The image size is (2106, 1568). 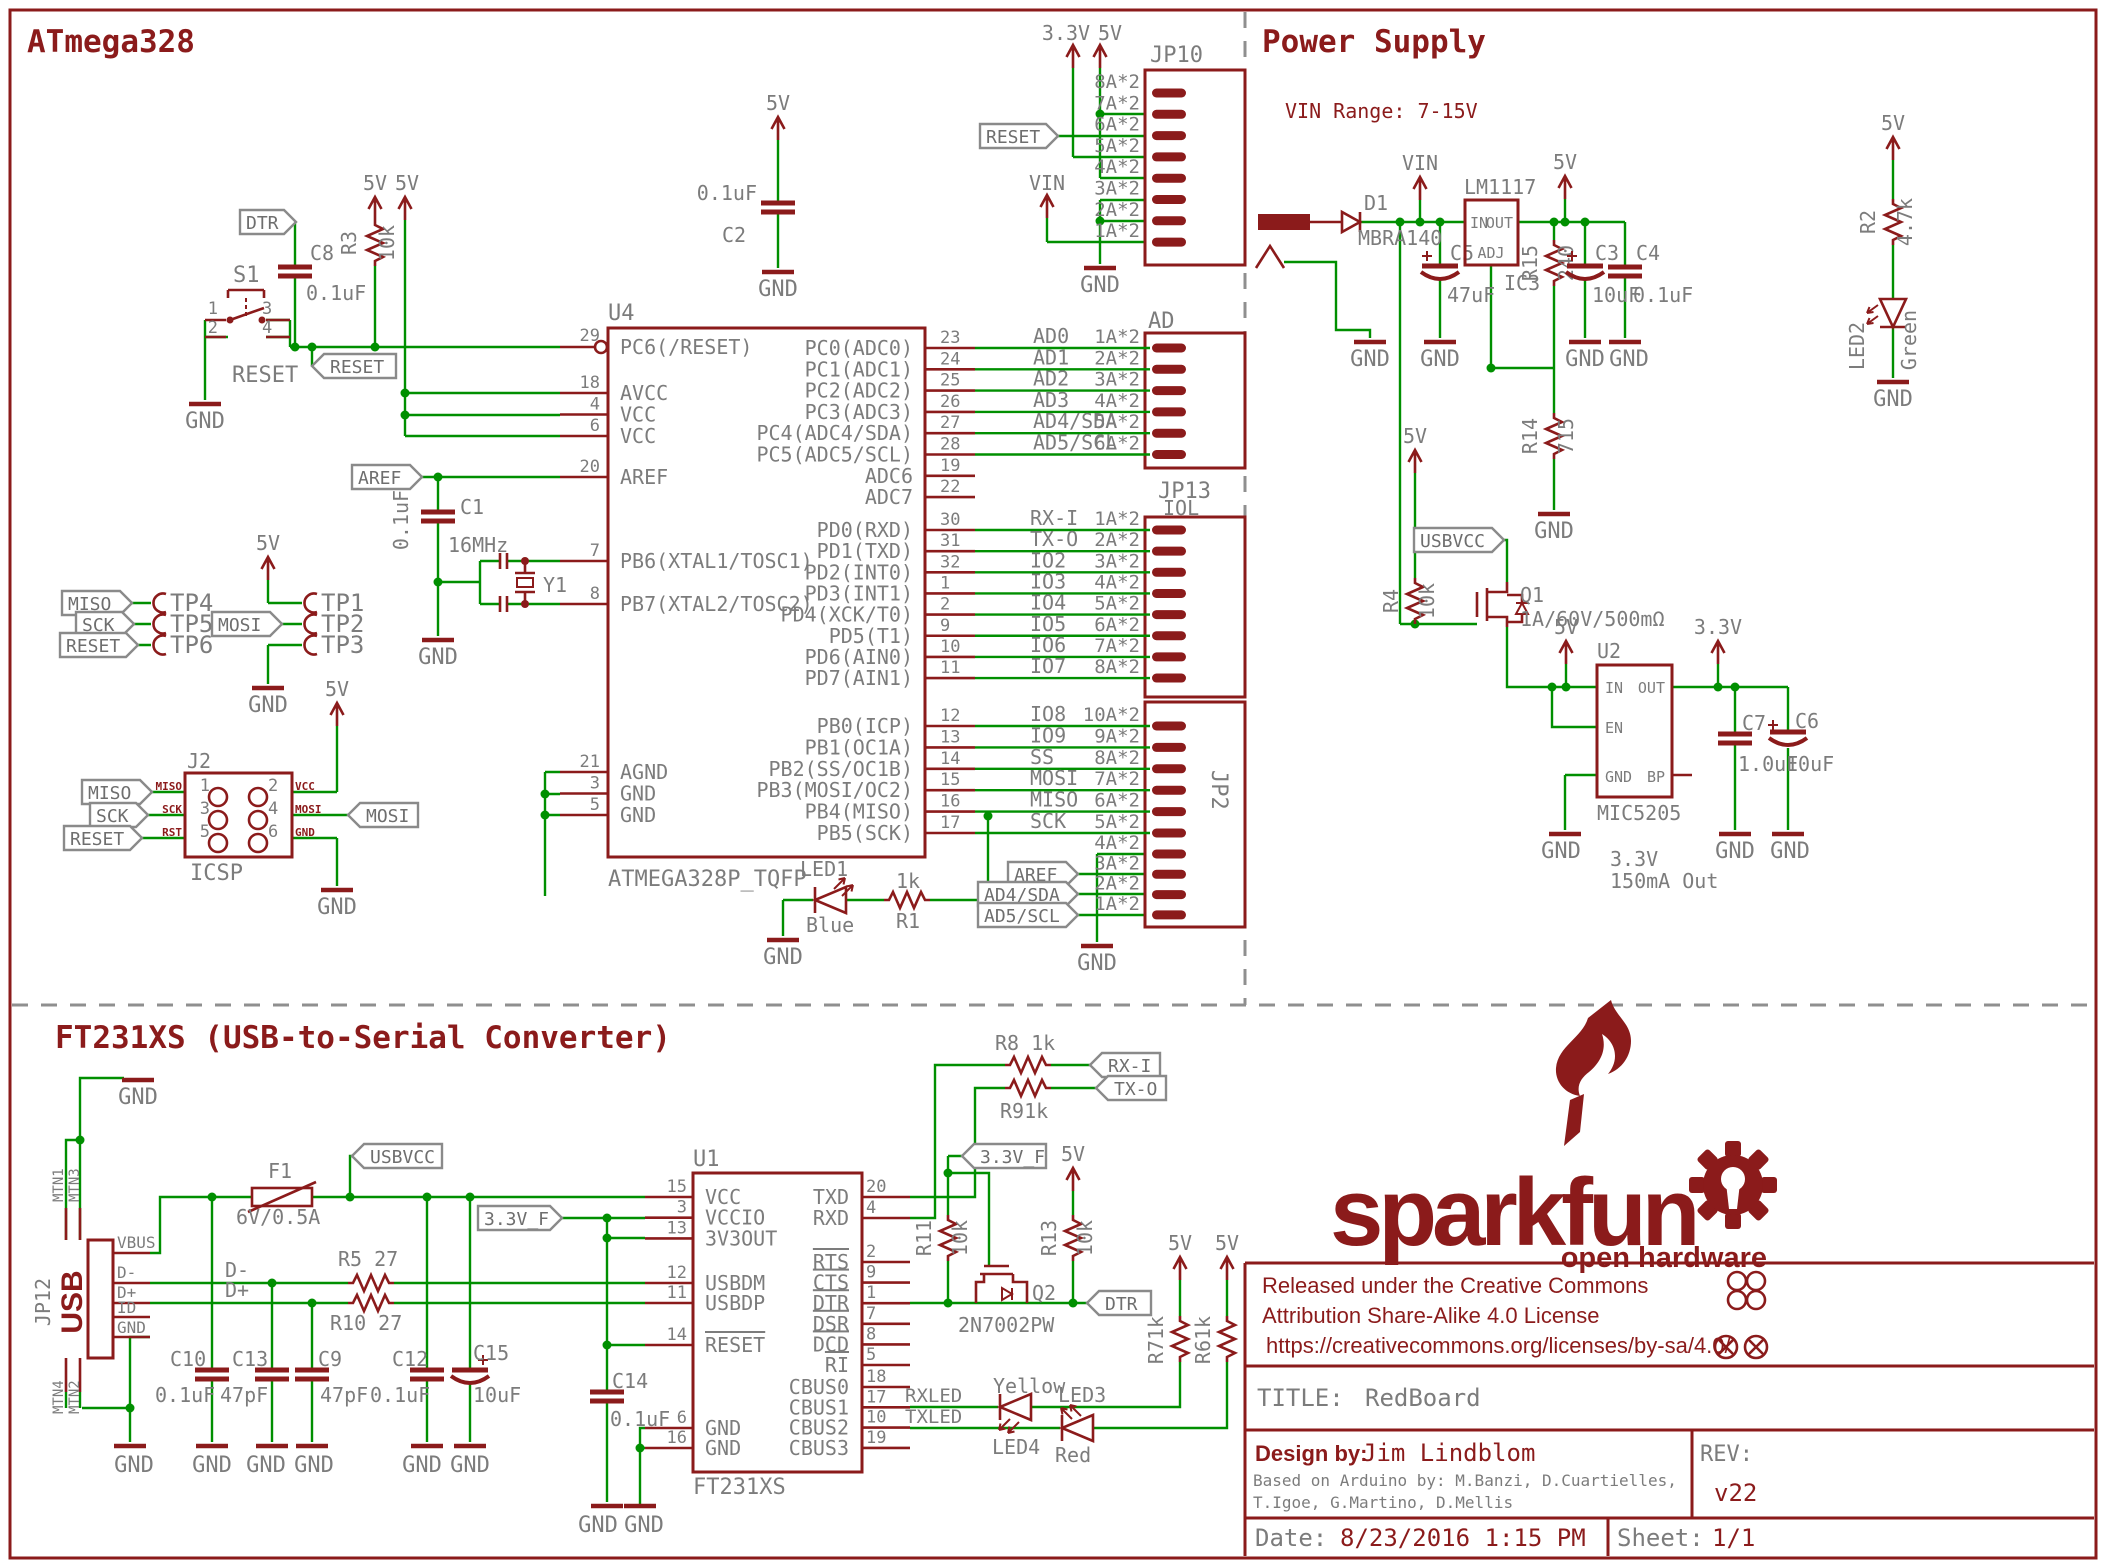 What do you see at coordinates (871, 636) in the screenshot?
I see `svg-text: PD5(T1)` at bounding box center [871, 636].